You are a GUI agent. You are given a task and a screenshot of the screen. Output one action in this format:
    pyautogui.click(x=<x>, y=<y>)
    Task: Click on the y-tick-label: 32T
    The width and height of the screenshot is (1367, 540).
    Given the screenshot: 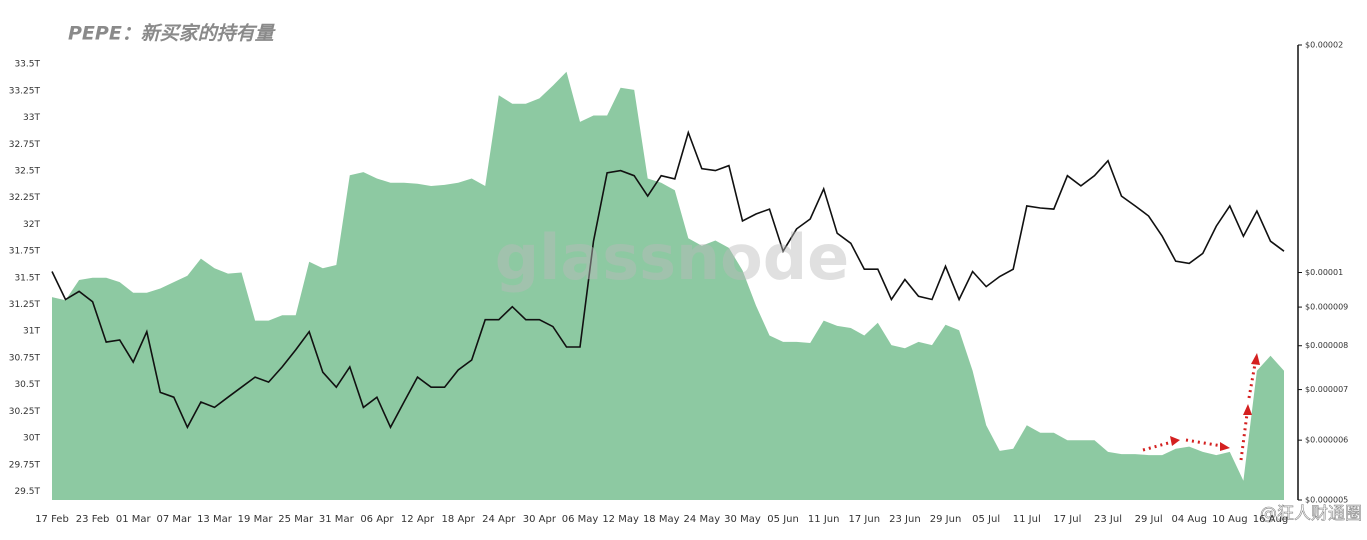 What is the action you would take?
    pyautogui.click(x=31, y=225)
    